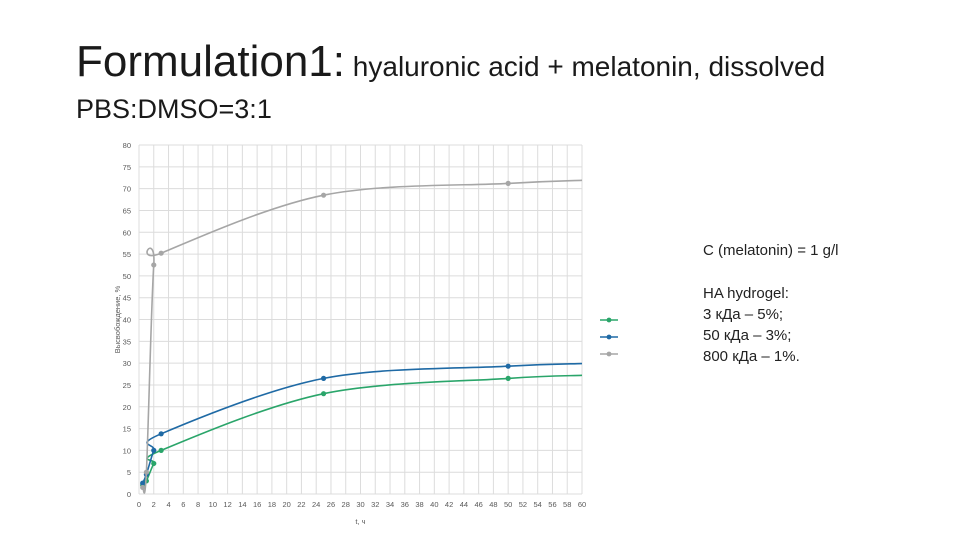 This screenshot has height=548, width=976. What do you see at coordinates (127, 298) in the screenshot?
I see `y-tick-label: 45` at bounding box center [127, 298].